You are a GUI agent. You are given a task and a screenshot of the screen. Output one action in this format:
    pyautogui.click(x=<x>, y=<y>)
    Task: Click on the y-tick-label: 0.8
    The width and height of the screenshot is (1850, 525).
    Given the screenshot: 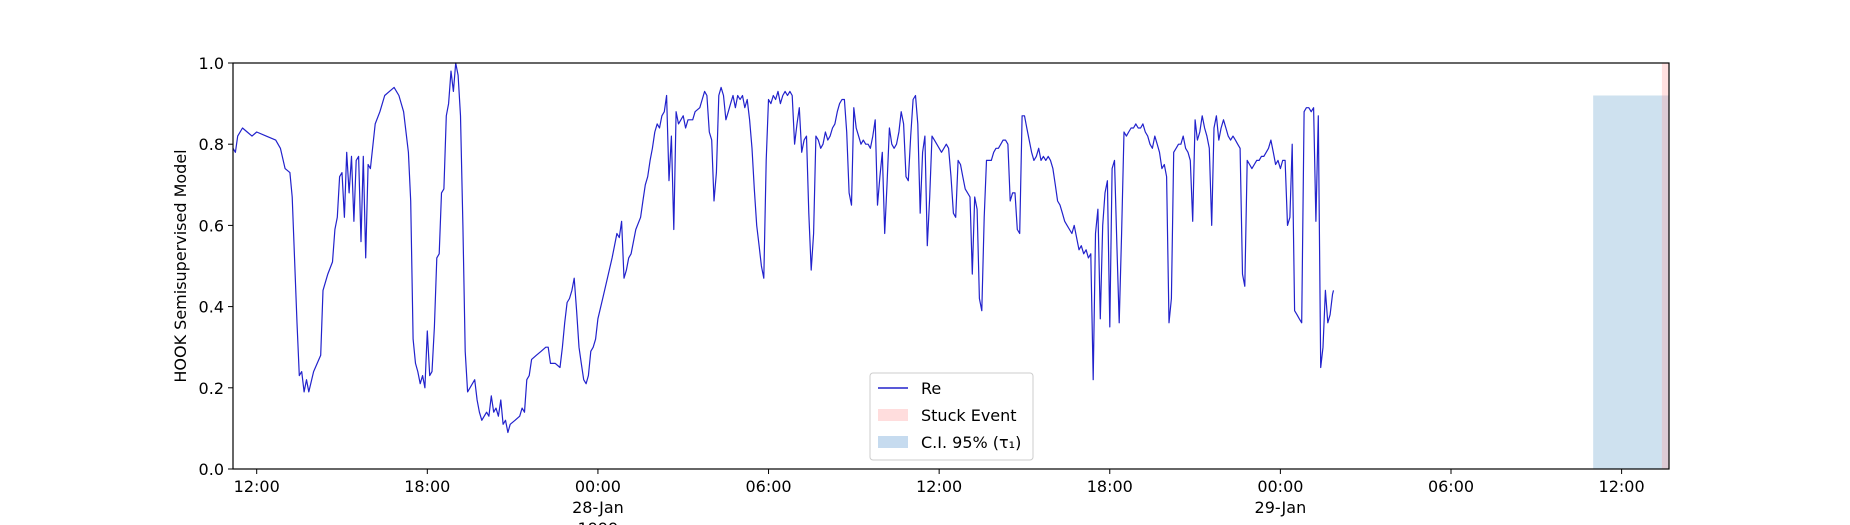 What is the action you would take?
    pyautogui.click(x=211, y=144)
    